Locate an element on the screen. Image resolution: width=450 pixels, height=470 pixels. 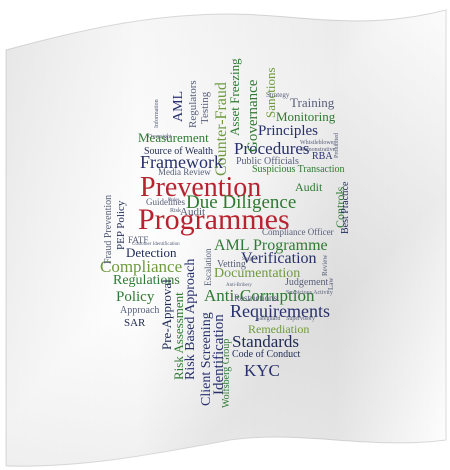
word-due-diligence: Due Diligence is located at coordinates (241, 202).